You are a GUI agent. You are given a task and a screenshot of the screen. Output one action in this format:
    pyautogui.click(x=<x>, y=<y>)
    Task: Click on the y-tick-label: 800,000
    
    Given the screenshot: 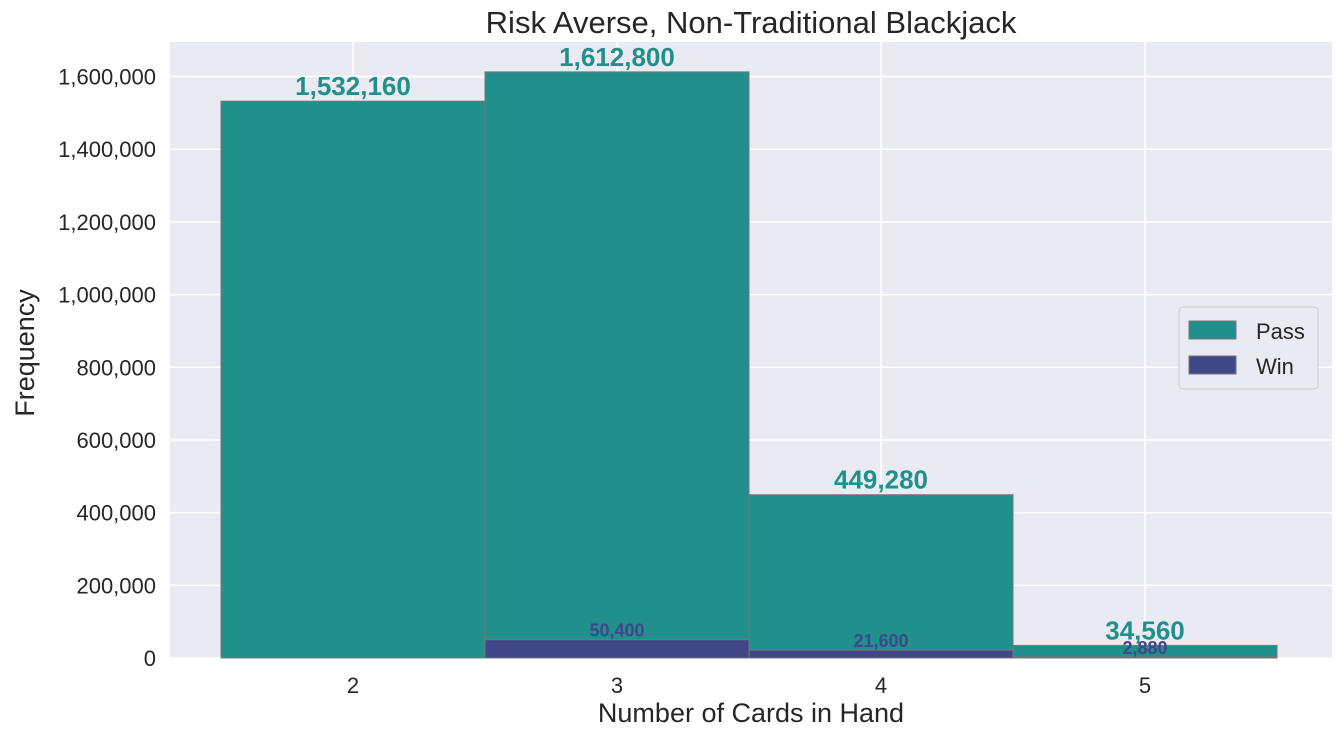 What is the action you would take?
    pyautogui.click(x=116, y=367)
    